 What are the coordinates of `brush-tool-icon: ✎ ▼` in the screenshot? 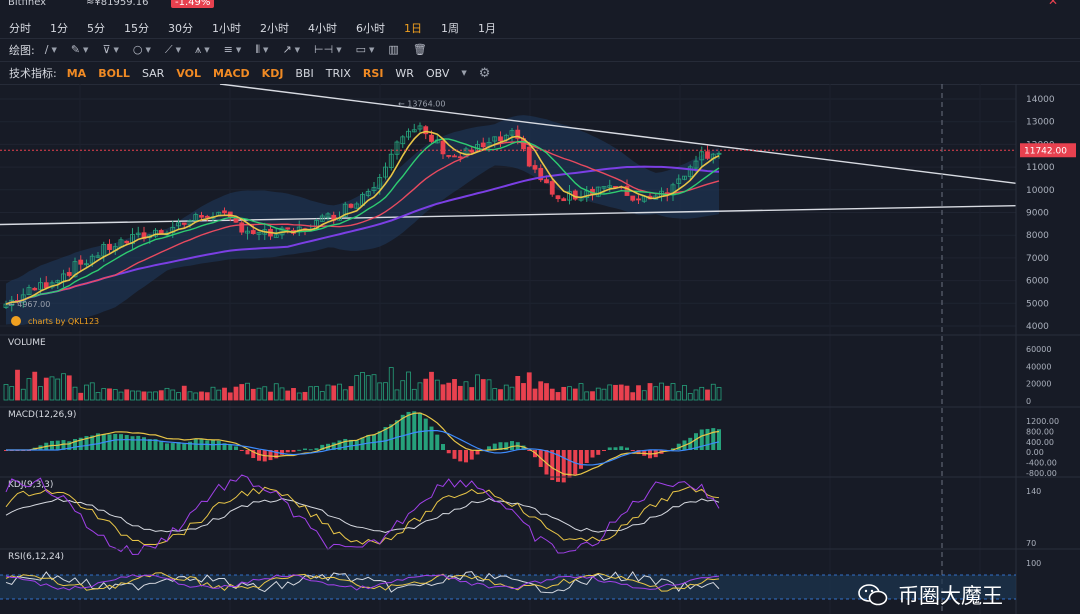 It's located at (79, 49).